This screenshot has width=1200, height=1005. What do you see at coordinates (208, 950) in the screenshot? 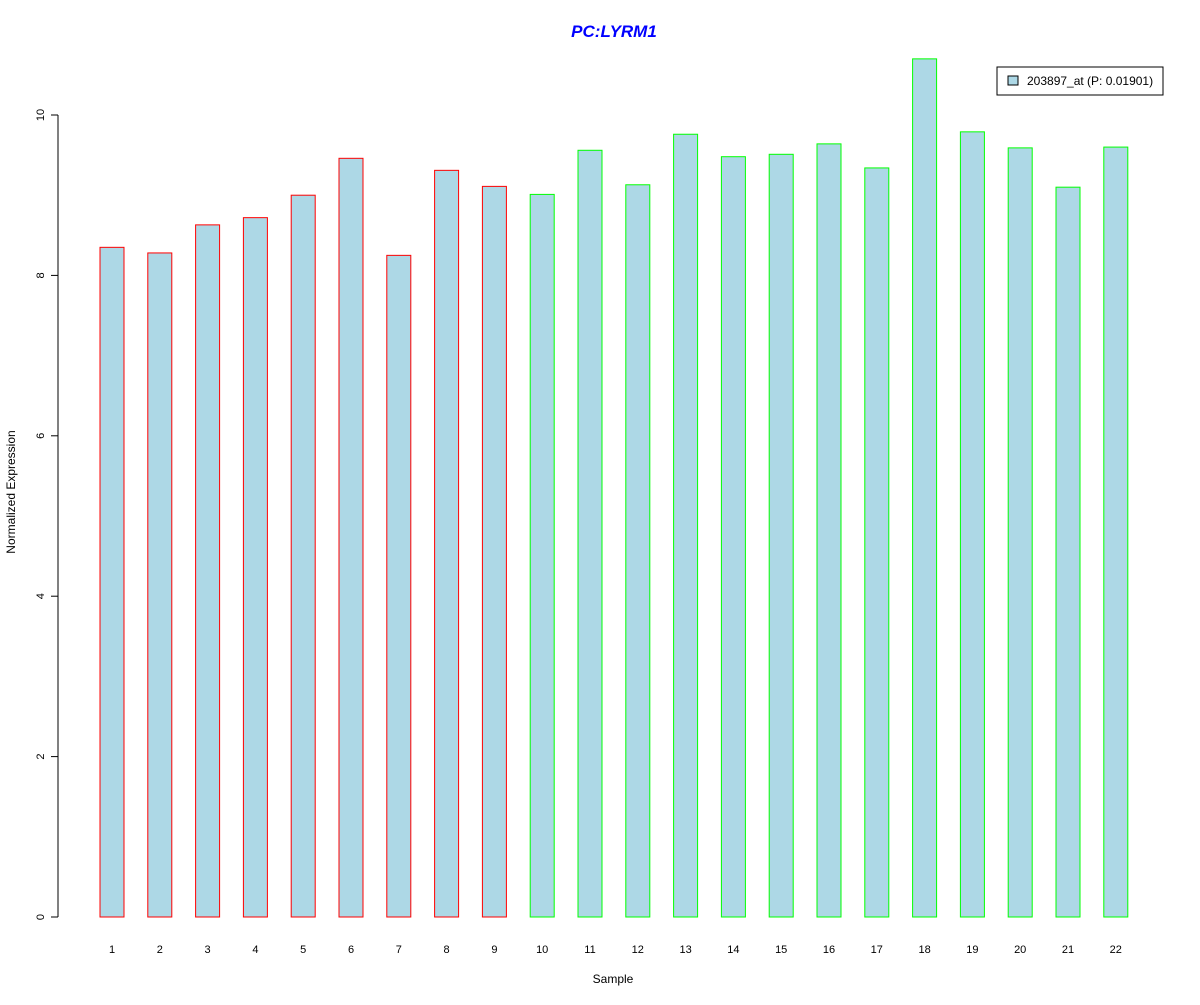
I see `x-tick-label: 3` at bounding box center [208, 950].